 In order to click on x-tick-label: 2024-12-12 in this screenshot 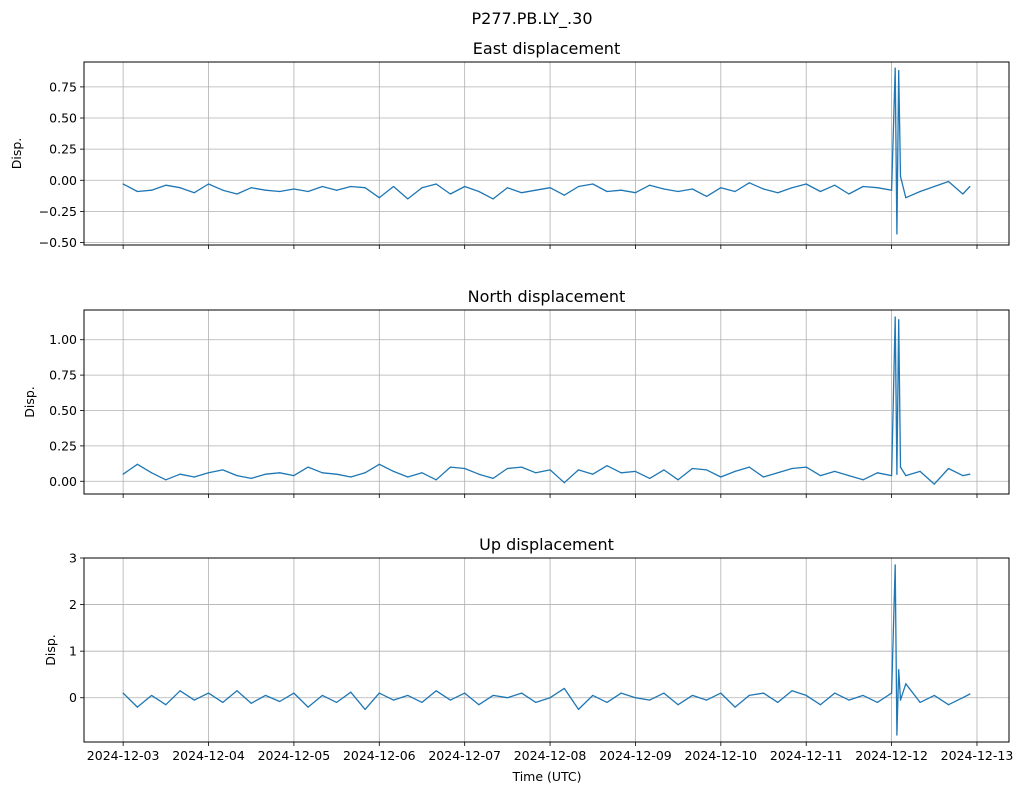, I will do `click(891, 755)`.